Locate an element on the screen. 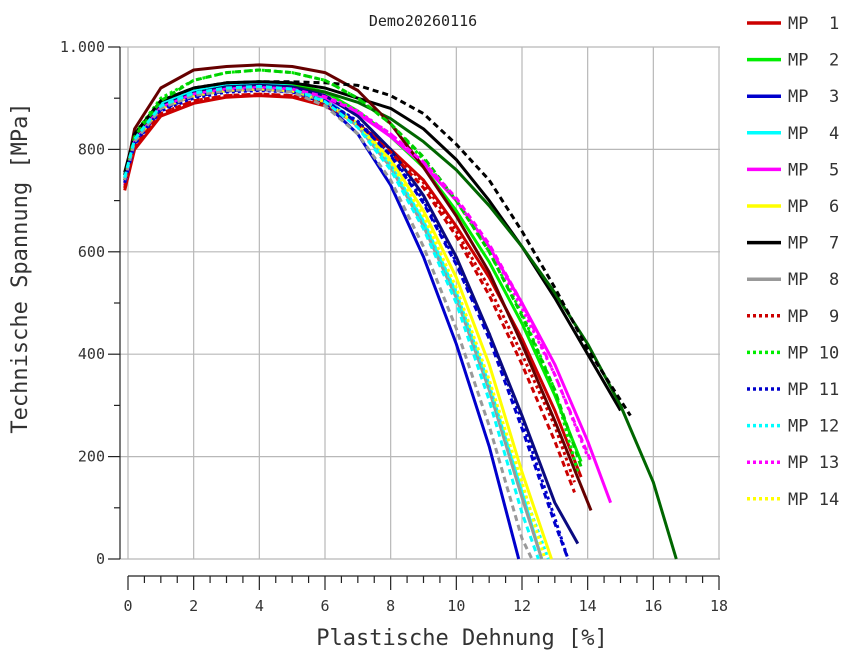  legend-label: MP 3 is located at coordinates (813, 97).